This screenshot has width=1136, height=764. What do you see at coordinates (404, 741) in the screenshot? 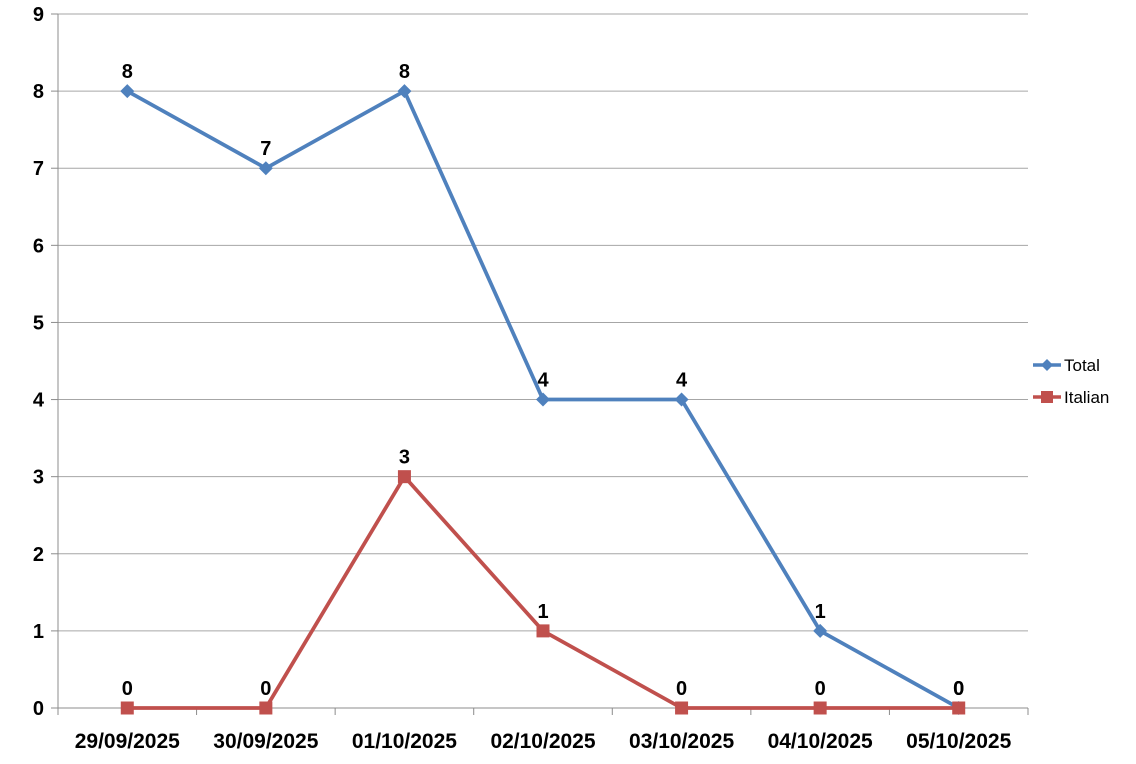
I see `x-axis-label: 01/10/2025` at bounding box center [404, 741].